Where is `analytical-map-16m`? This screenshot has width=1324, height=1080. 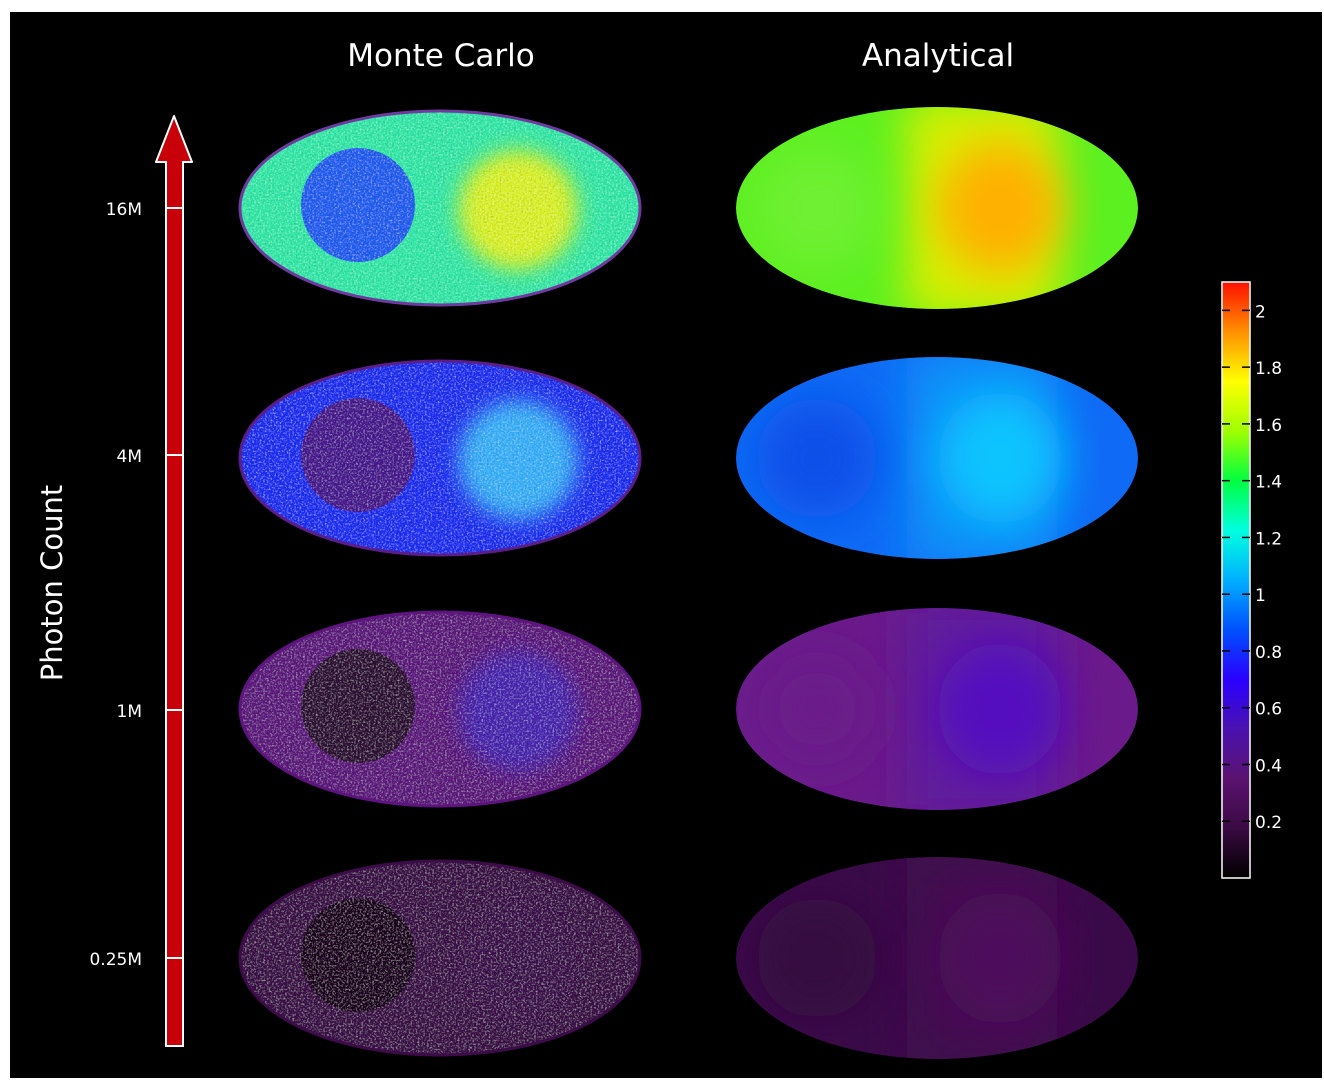
analytical-map-16m is located at coordinates (937, 208).